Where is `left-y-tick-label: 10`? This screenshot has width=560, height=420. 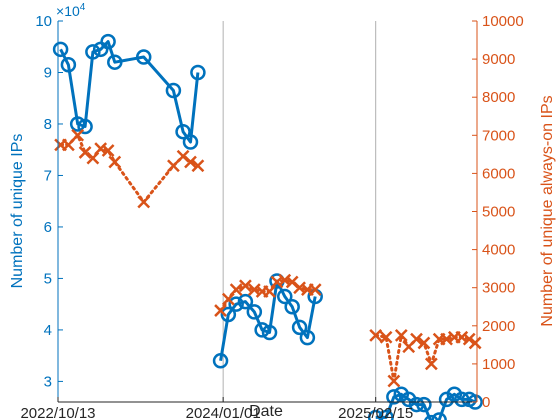
left-y-tick-label: 10 is located at coordinates (43, 21).